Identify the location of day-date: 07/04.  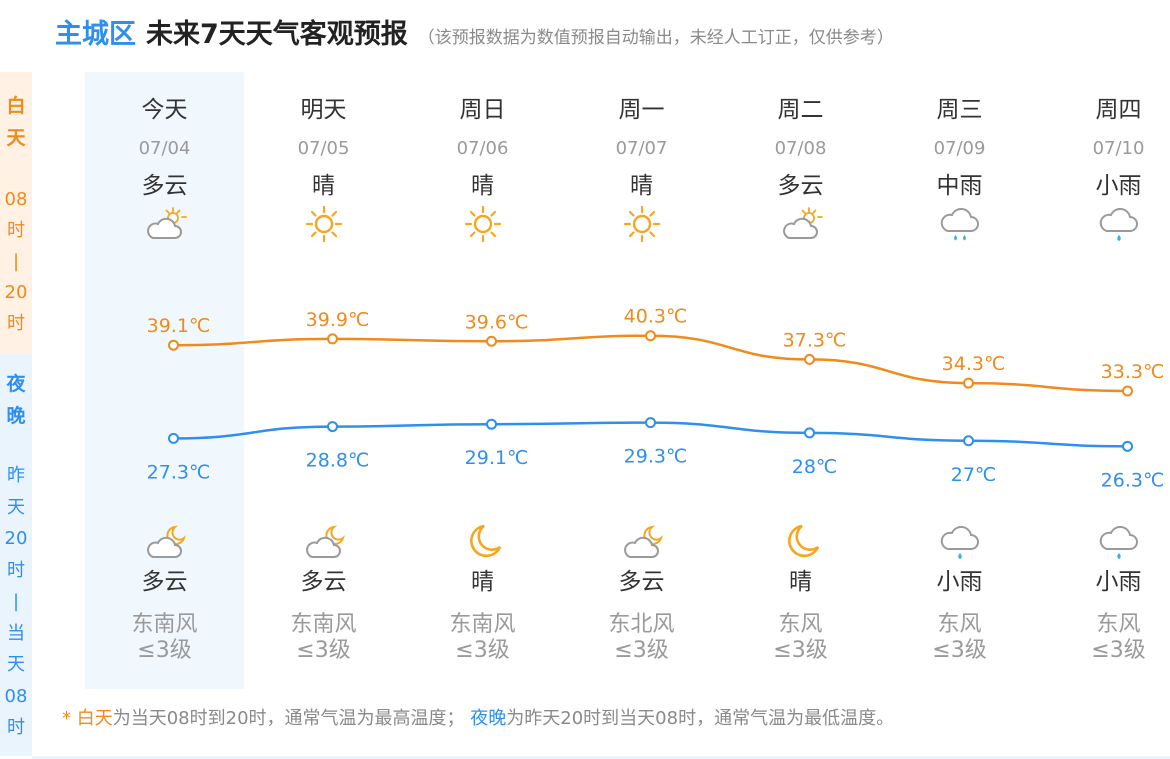
(164, 148).